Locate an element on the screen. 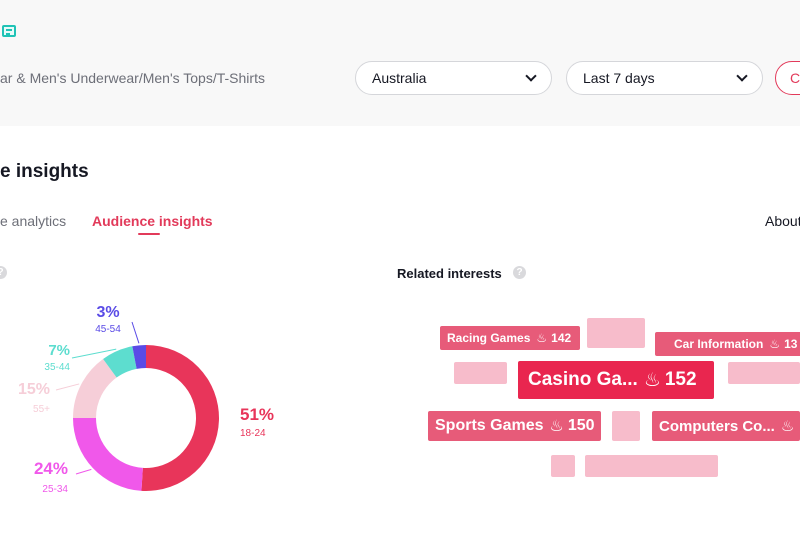  tab-audience-insights: Audience insights is located at coordinates (152, 221).